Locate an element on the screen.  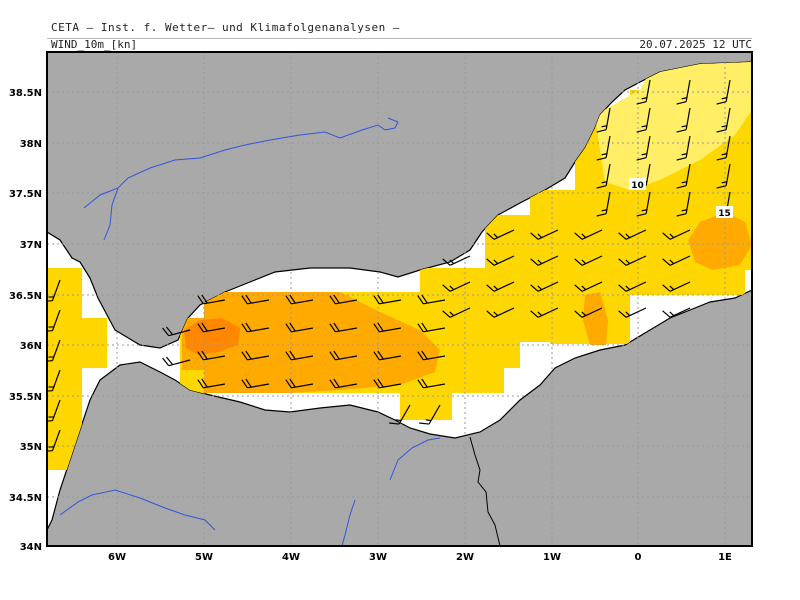
lon-label: 0 is located at coordinates (638, 557).